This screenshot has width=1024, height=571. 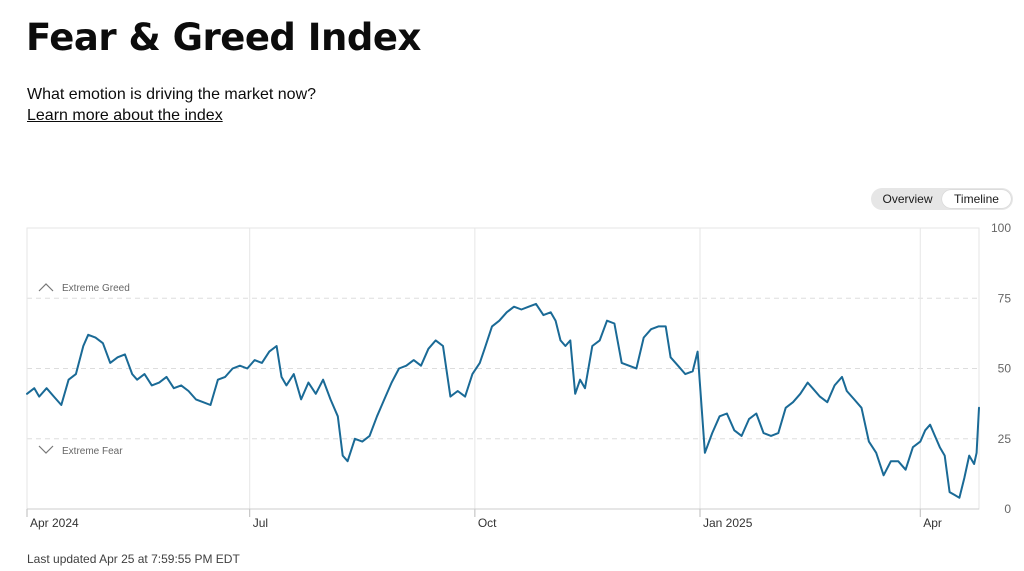 What do you see at coordinates (728, 523) in the screenshot?
I see `x-tick-label: Jan 2025` at bounding box center [728, 523].